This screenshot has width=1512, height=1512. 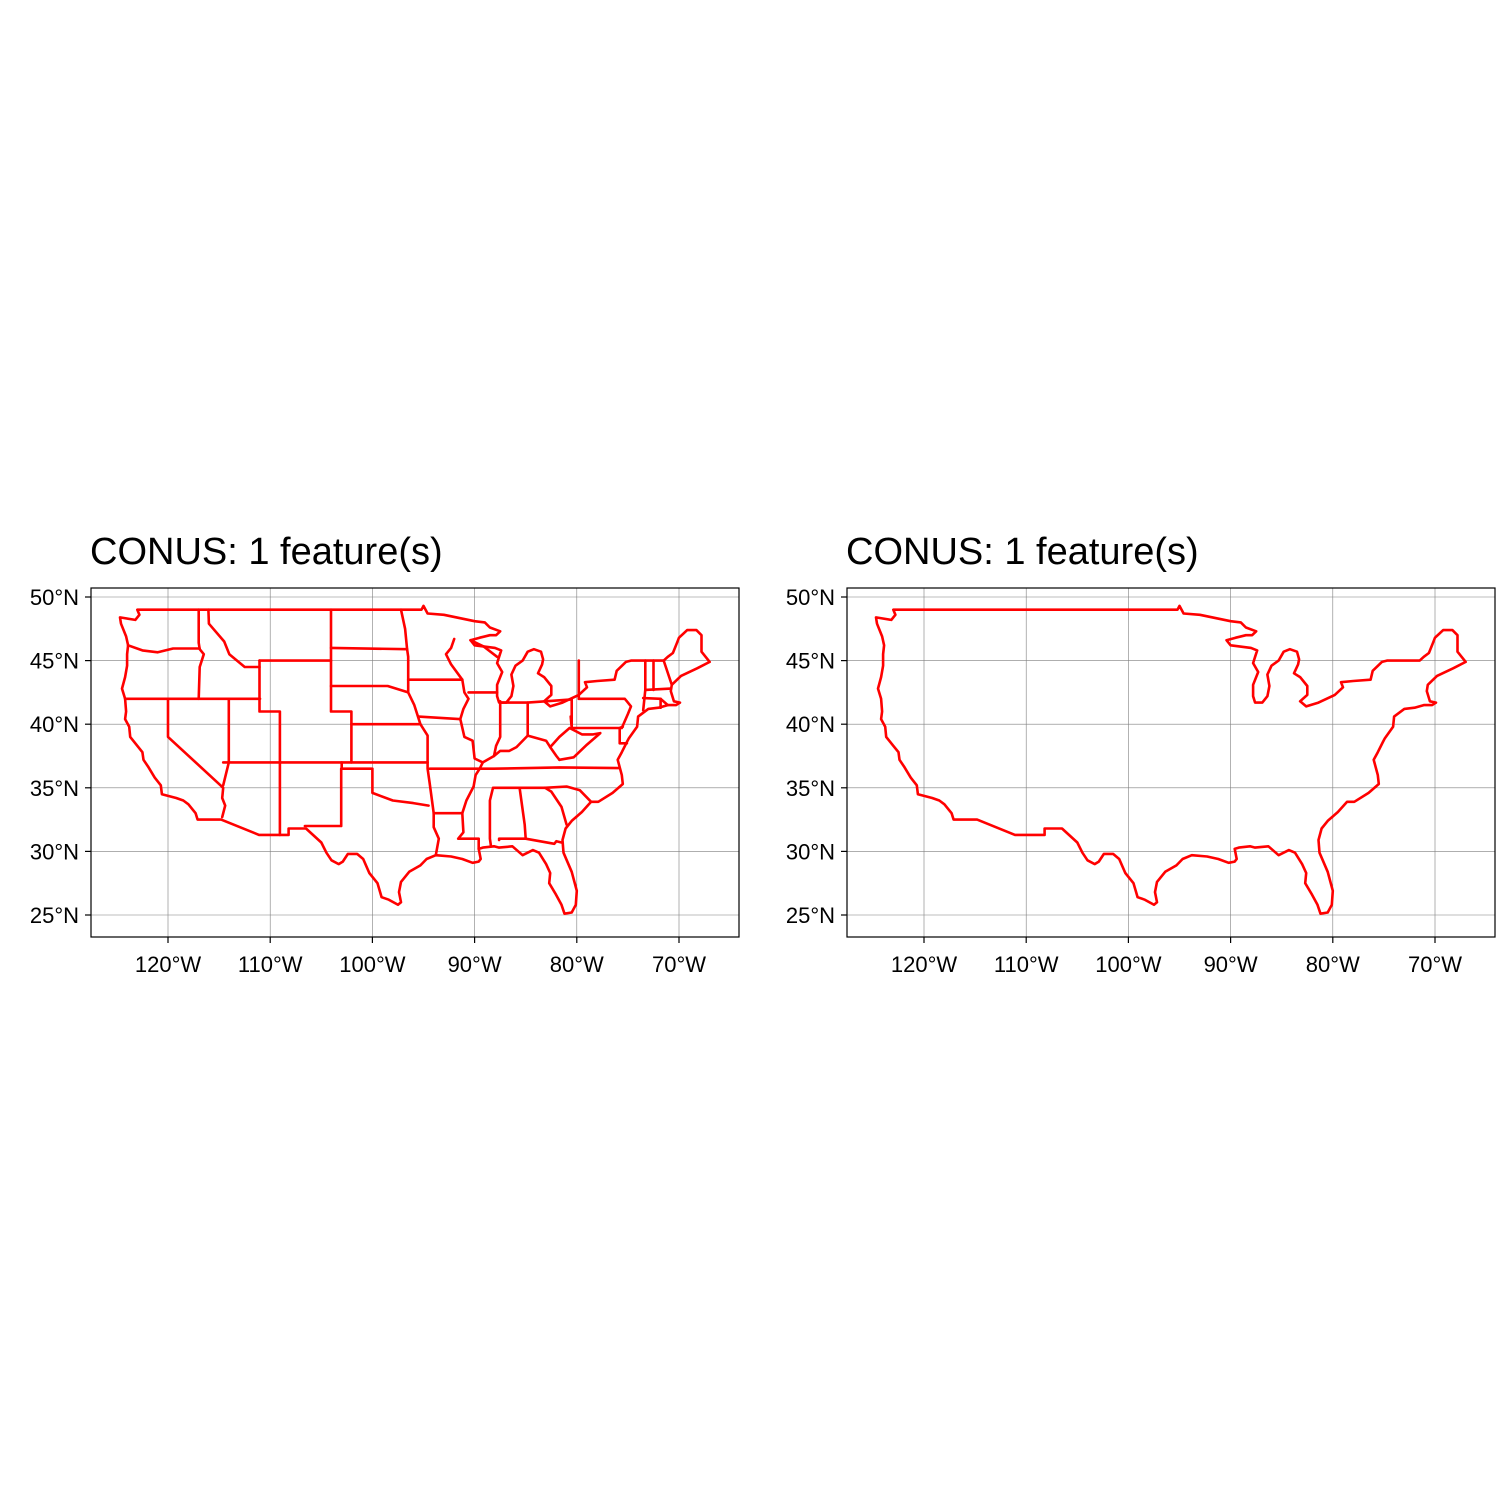 What do you see at coordinates (924, 964) in the screenshot?
I see `lon-label-120w-right: 120°W` at bounding box center [924, 964].